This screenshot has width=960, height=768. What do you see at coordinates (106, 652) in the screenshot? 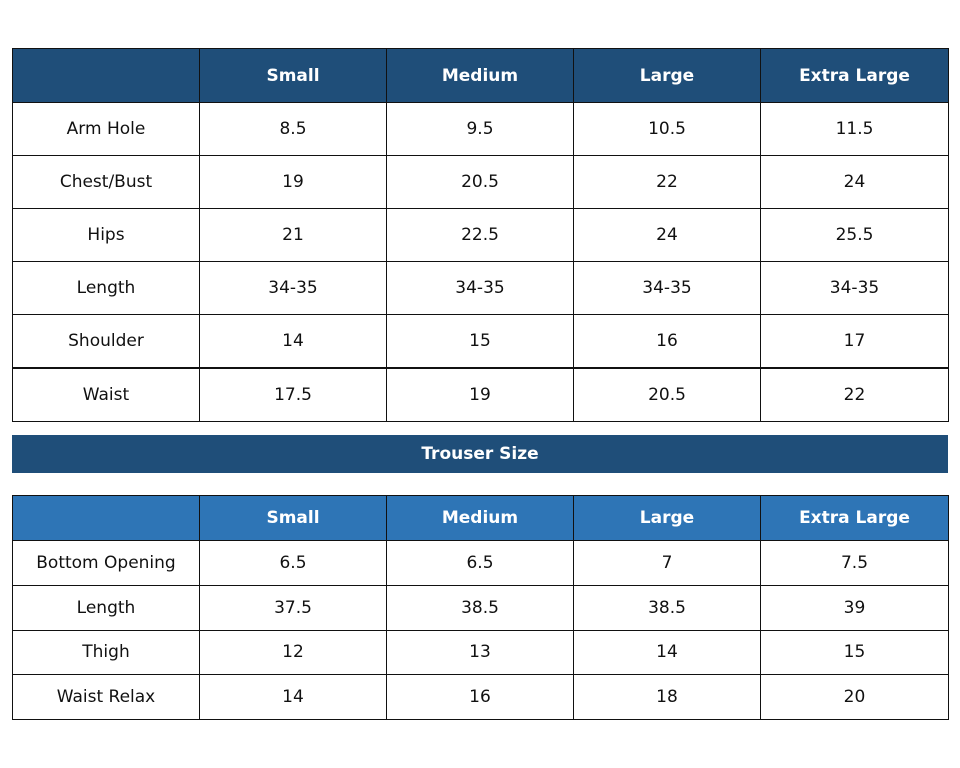
I see `row-label: Thigh` at bounding box center [106, 652].